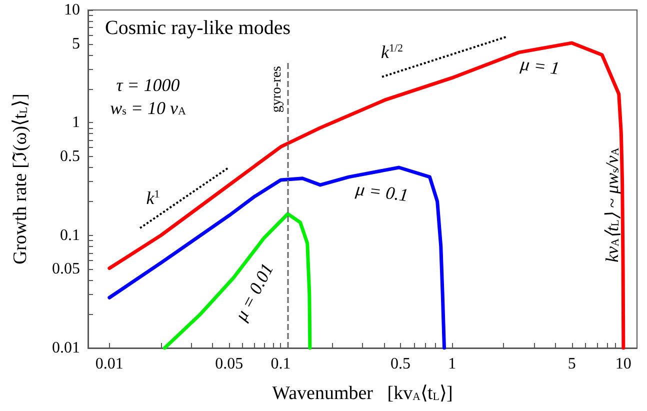 This screenshot has width=647, height=411. I want to click on x-tick-label: 0.1, so click(280, 364).